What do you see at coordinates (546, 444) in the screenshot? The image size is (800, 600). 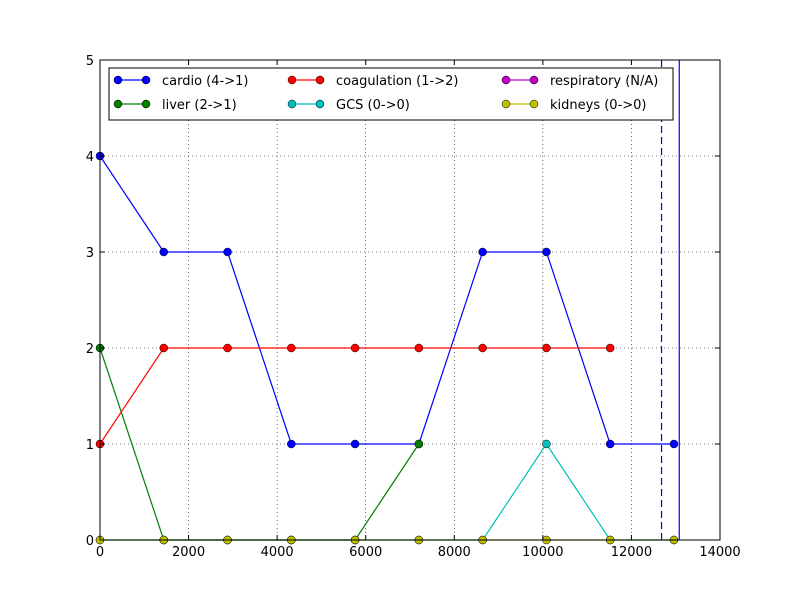 I see `data-point-gcs` at bounding box center [546, 444].